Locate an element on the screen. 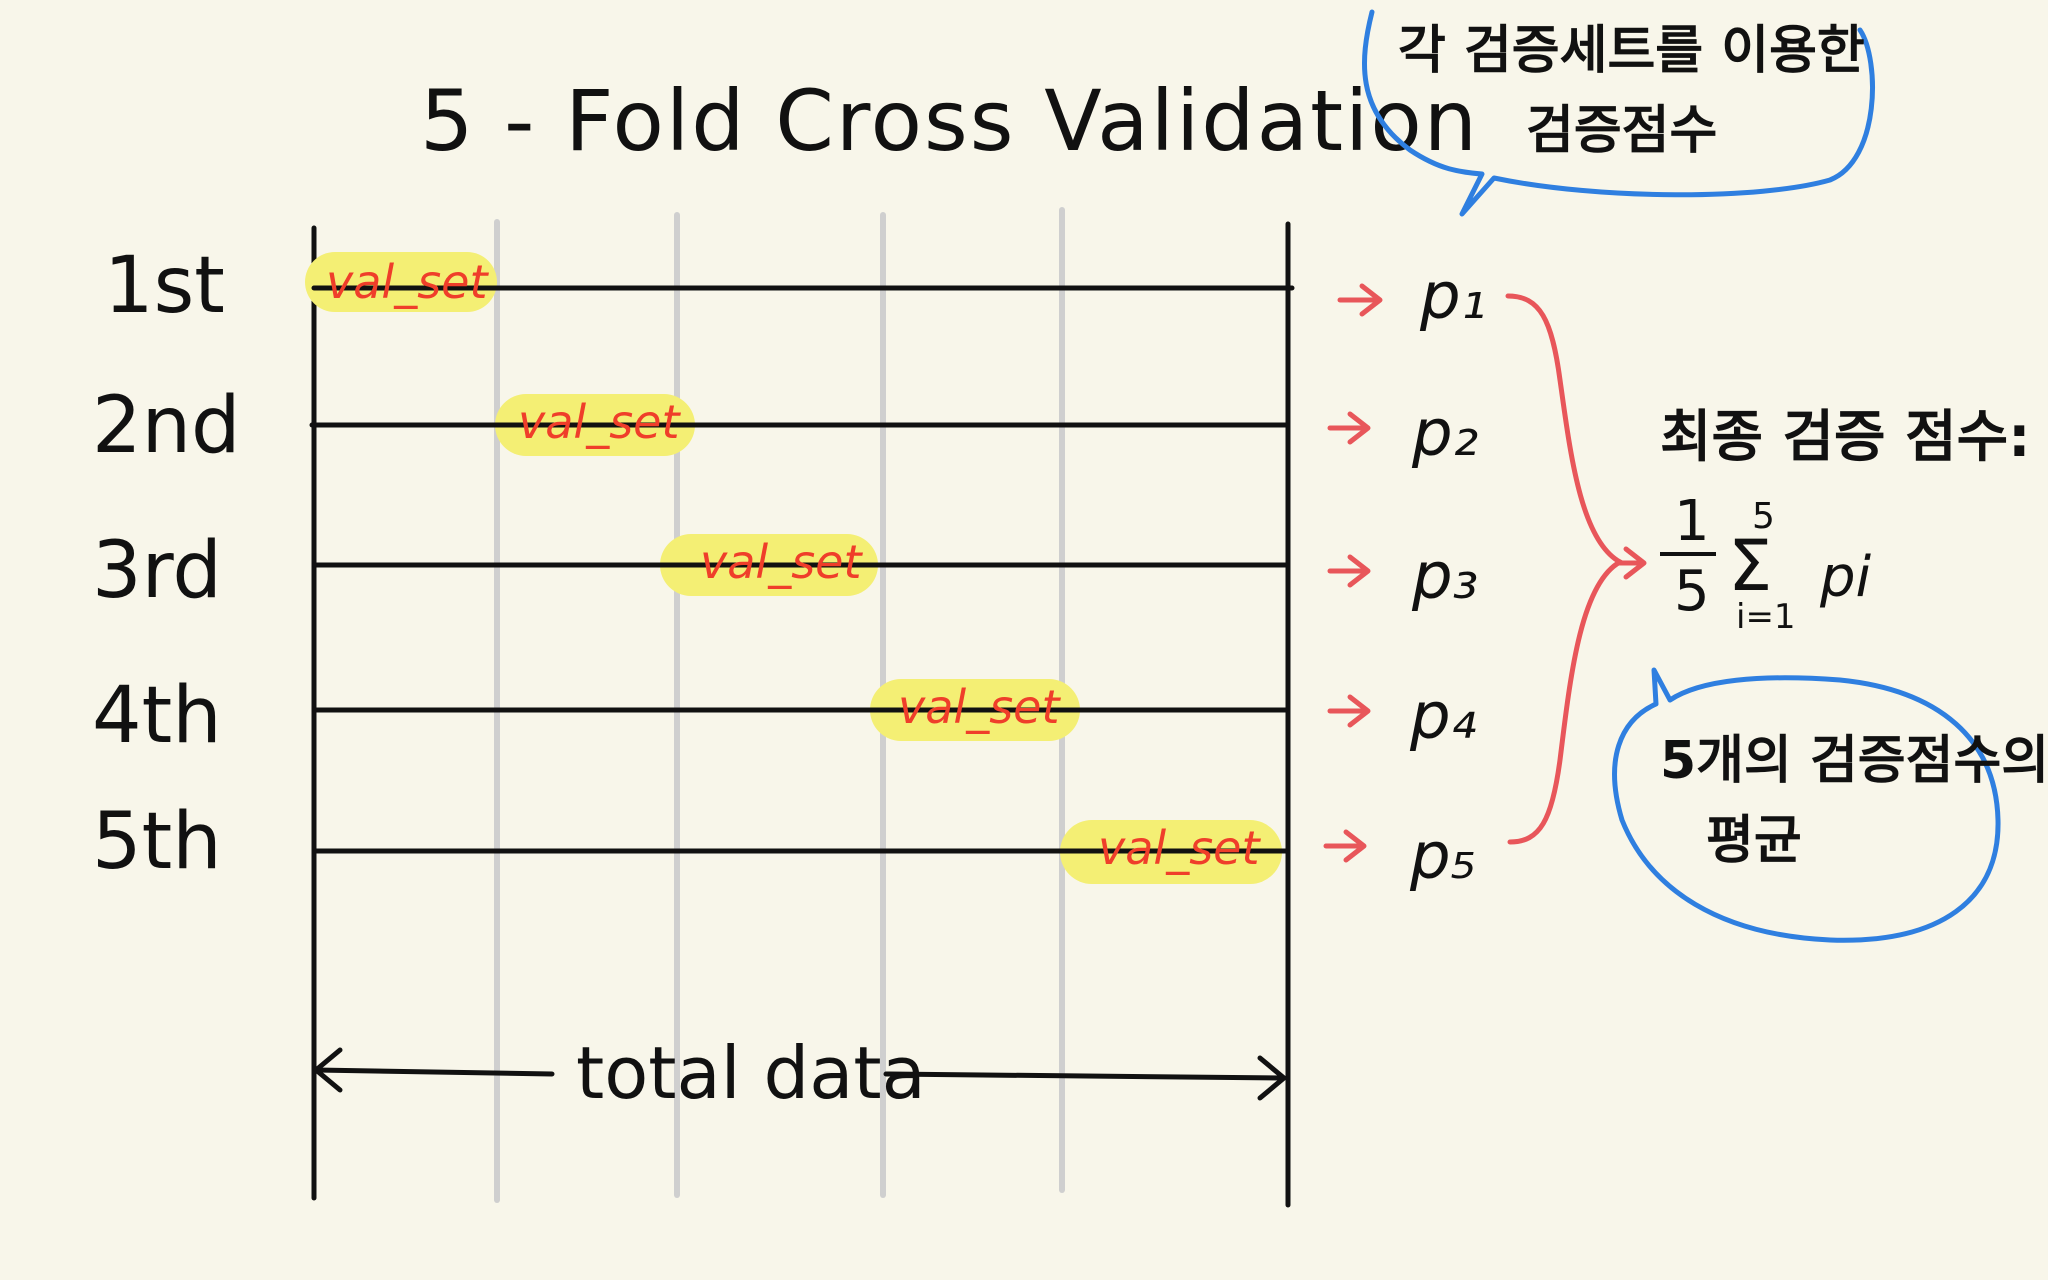 The width and height of the screenshot is (2048, 1280). sum-term: pi is located at coordinates (1845, 577).